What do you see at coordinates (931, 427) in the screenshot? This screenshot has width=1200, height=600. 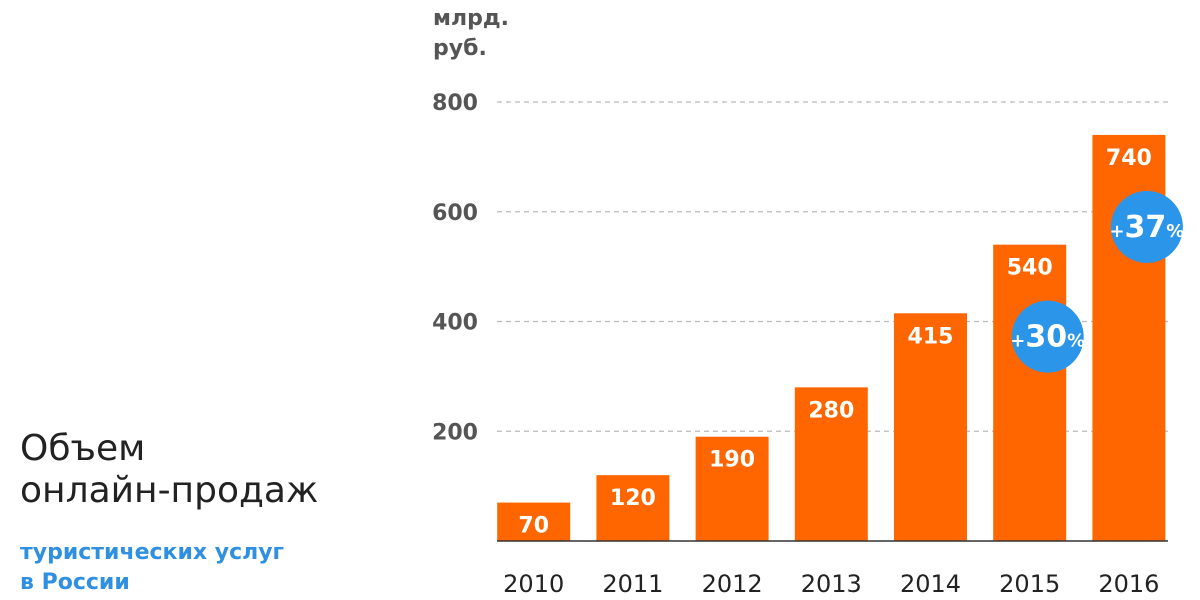 I see `bar-2014` at bounding box center [931, 427].